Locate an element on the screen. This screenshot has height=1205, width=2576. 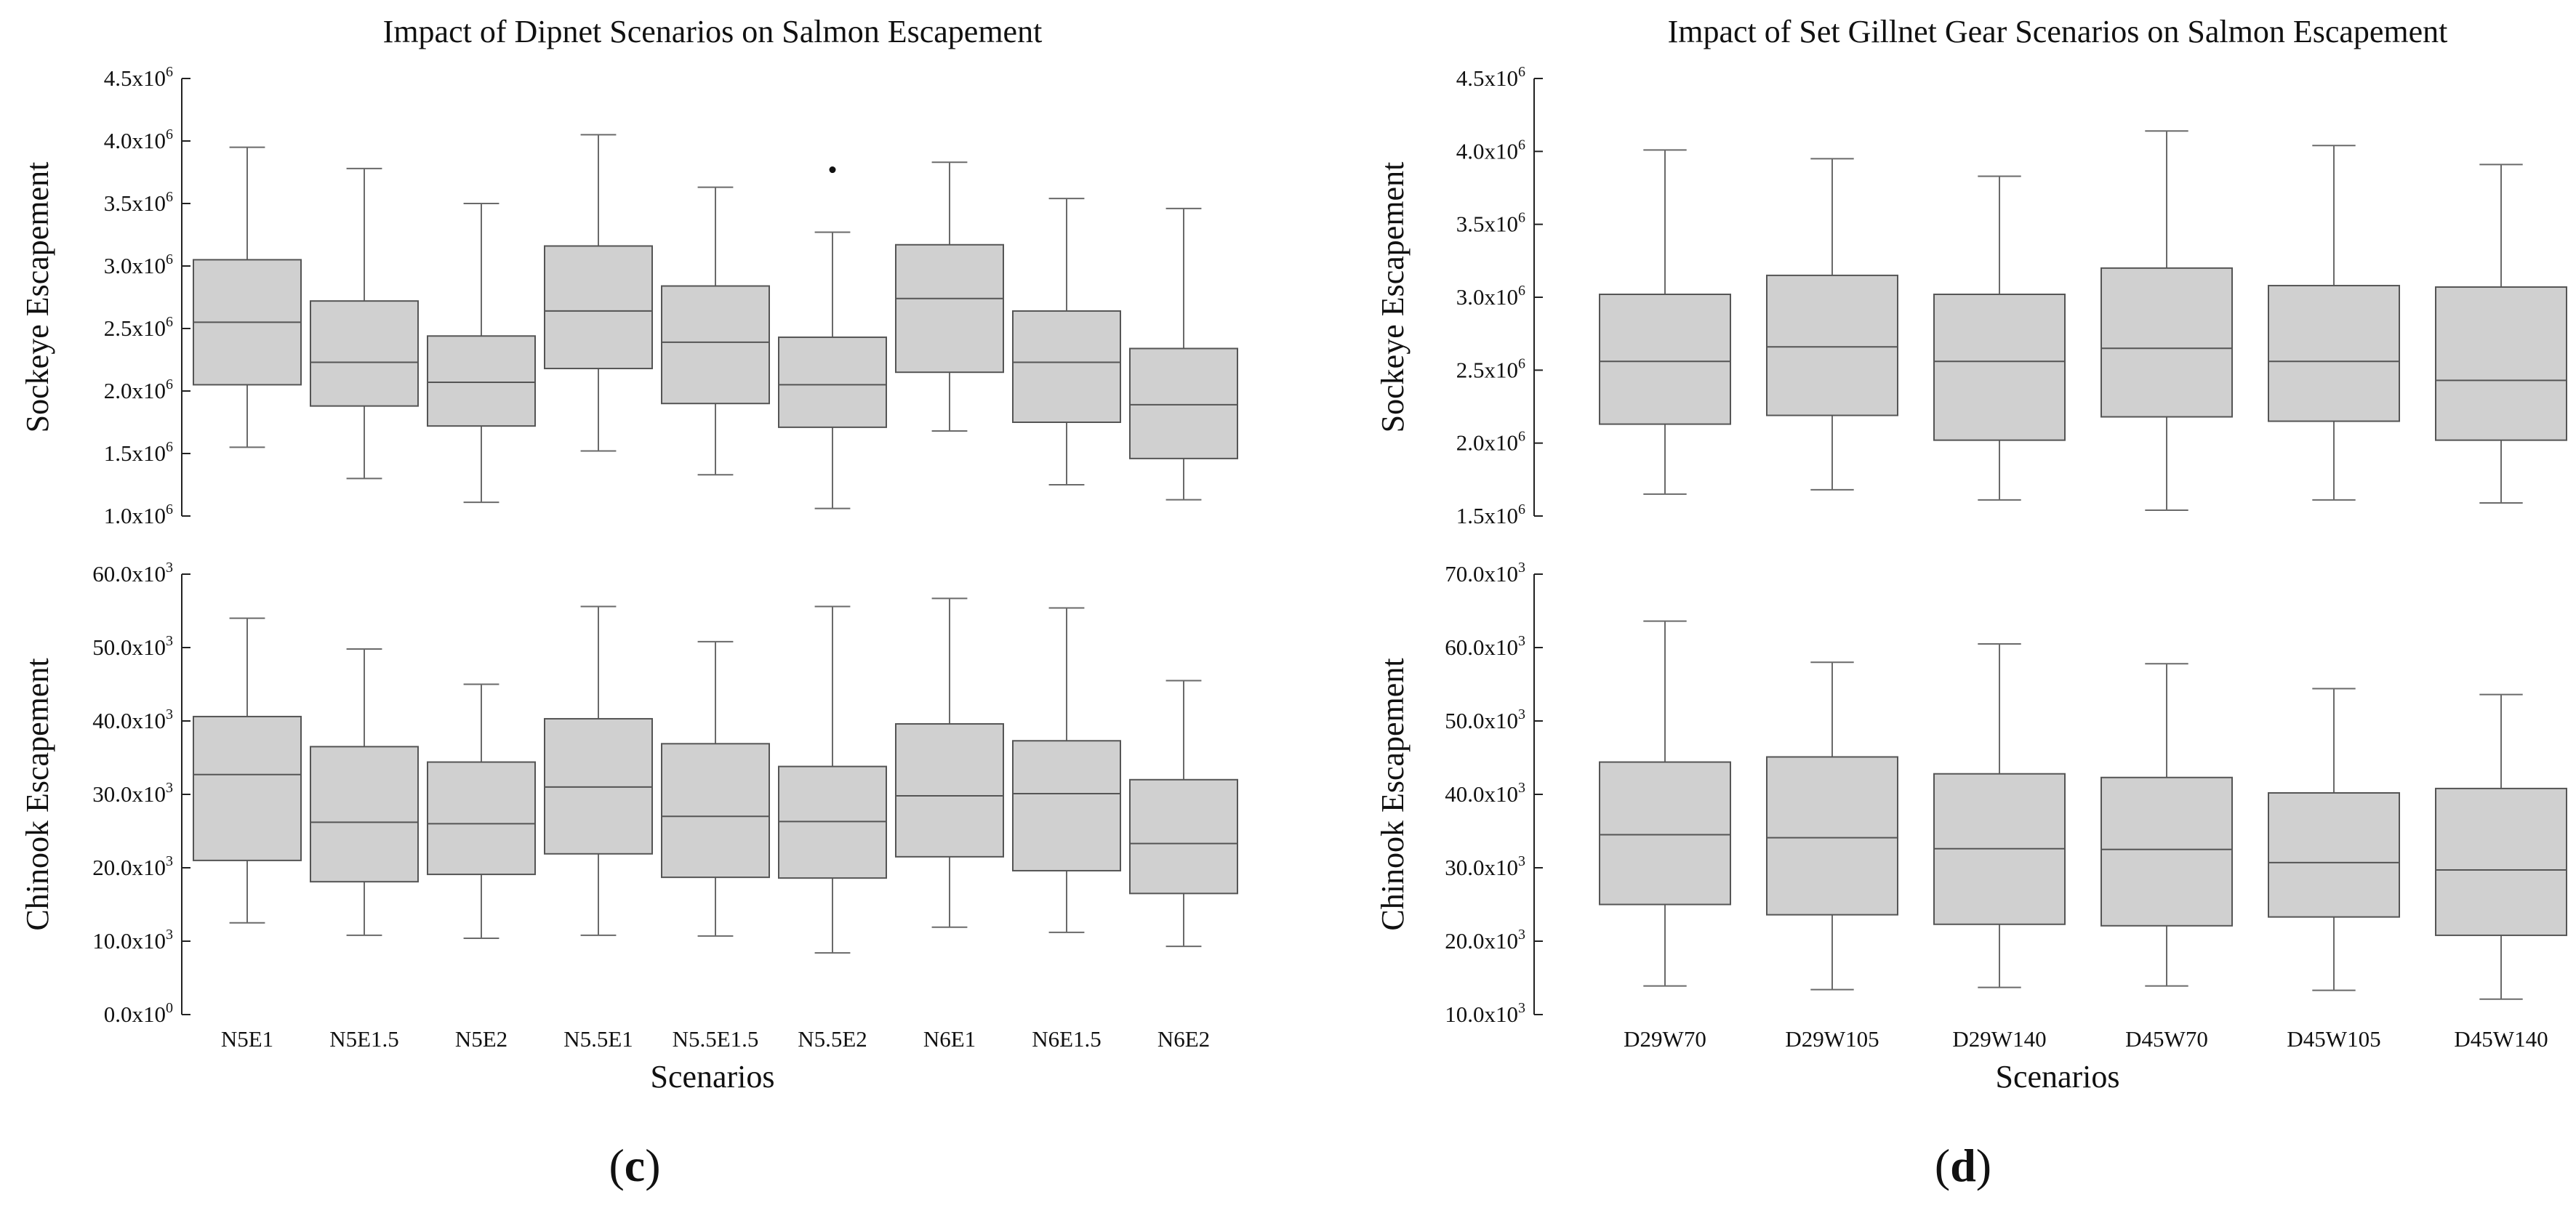
box-D45W105 is located at coordinates (2334, 323).